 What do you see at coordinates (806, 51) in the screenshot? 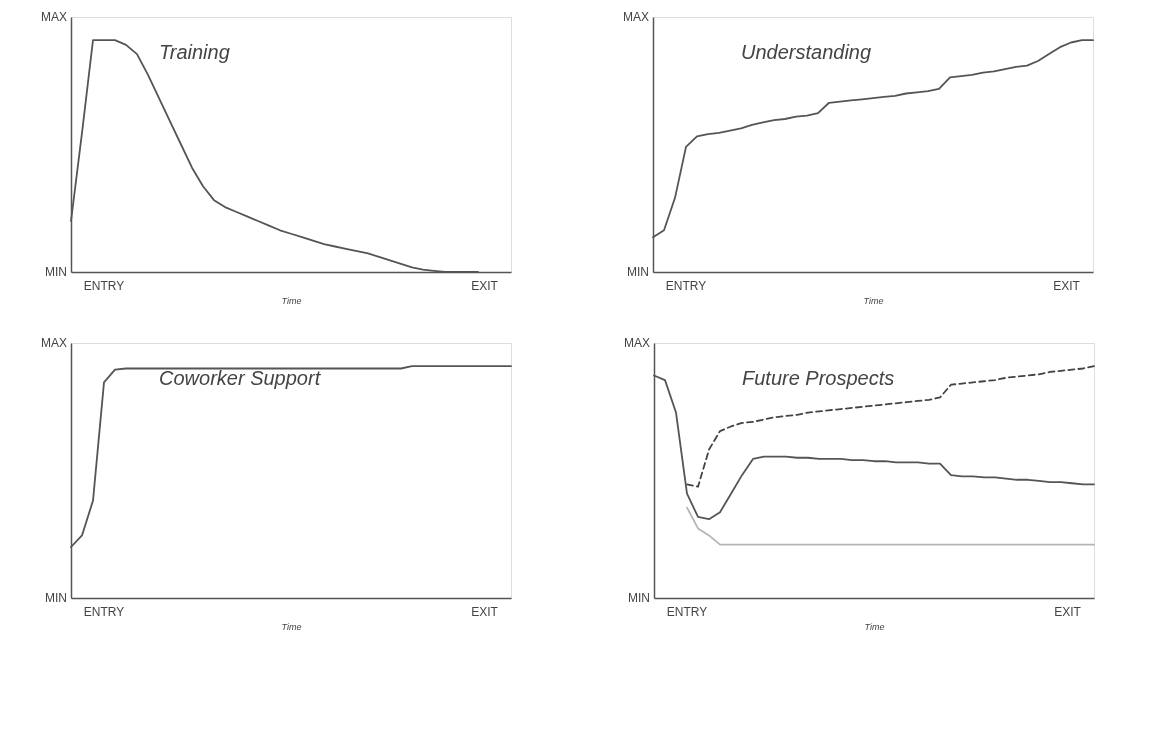
I see `chart-title: Understanding` at bounding box center [806, 51].